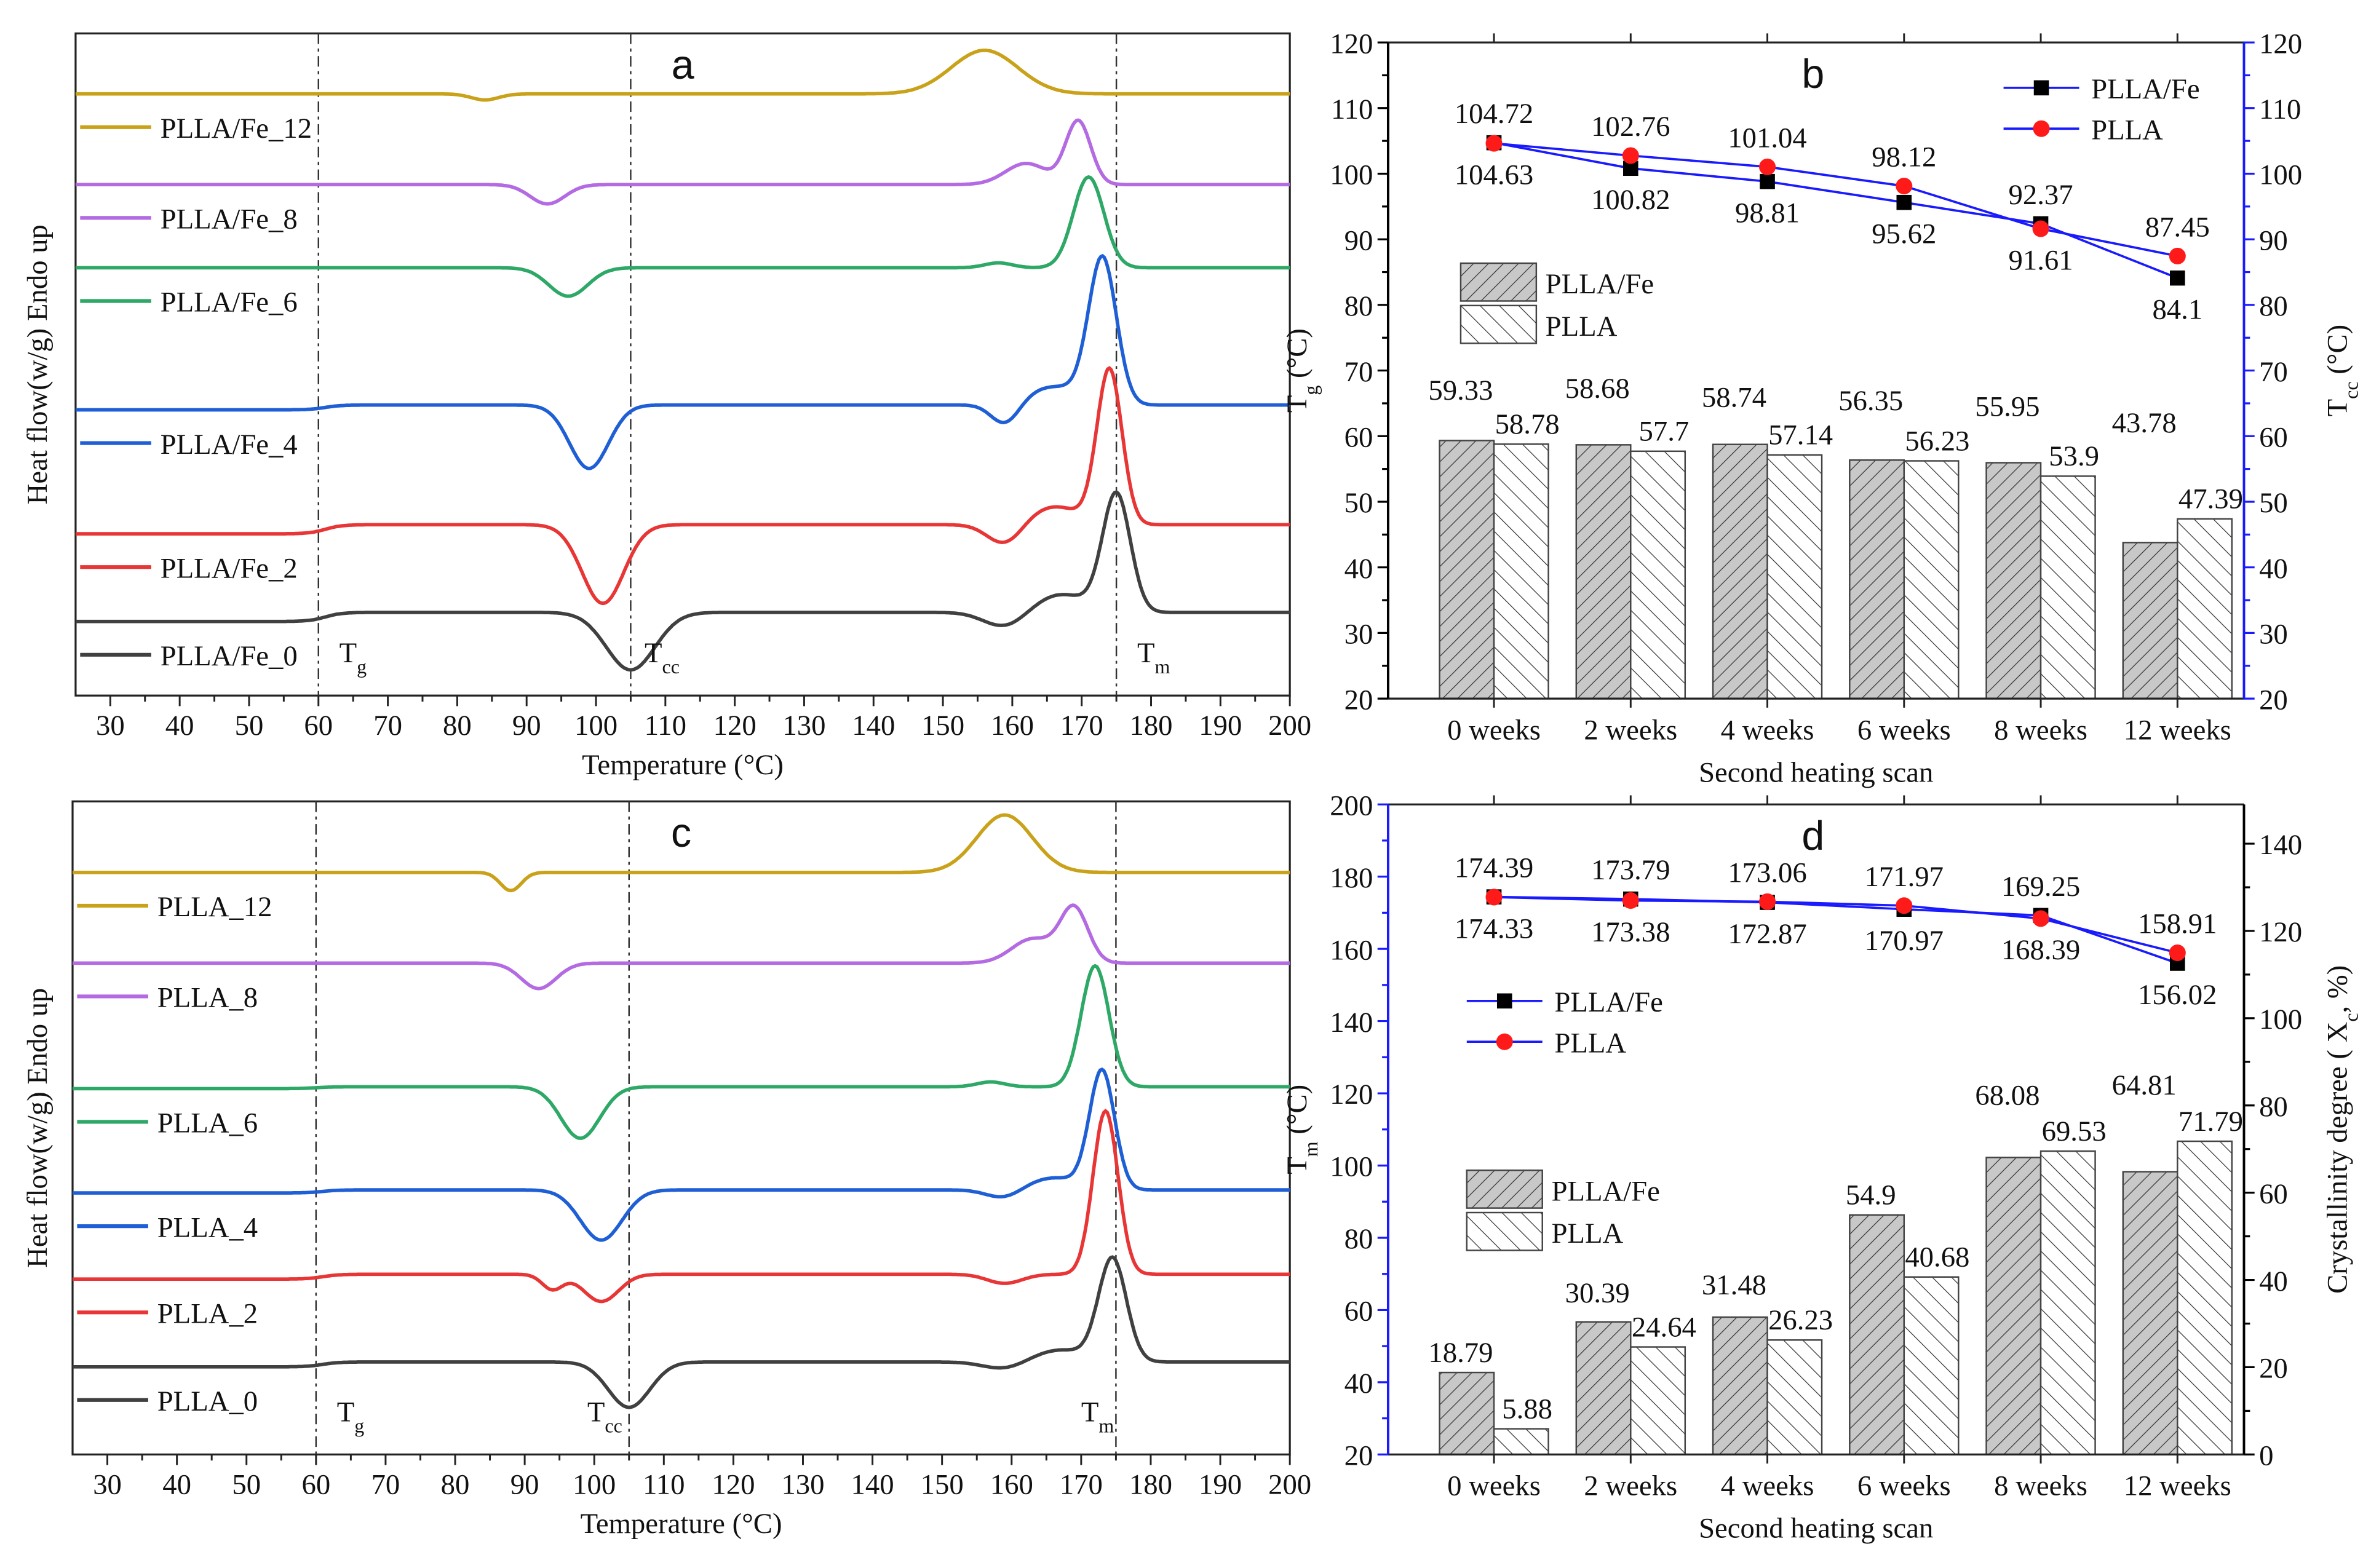 This screenshot has width=2371, height=1568. Describe the element at coordinates (1871, 1195) in the screenshot. I see `bar-value-label: 54.9` at that location.